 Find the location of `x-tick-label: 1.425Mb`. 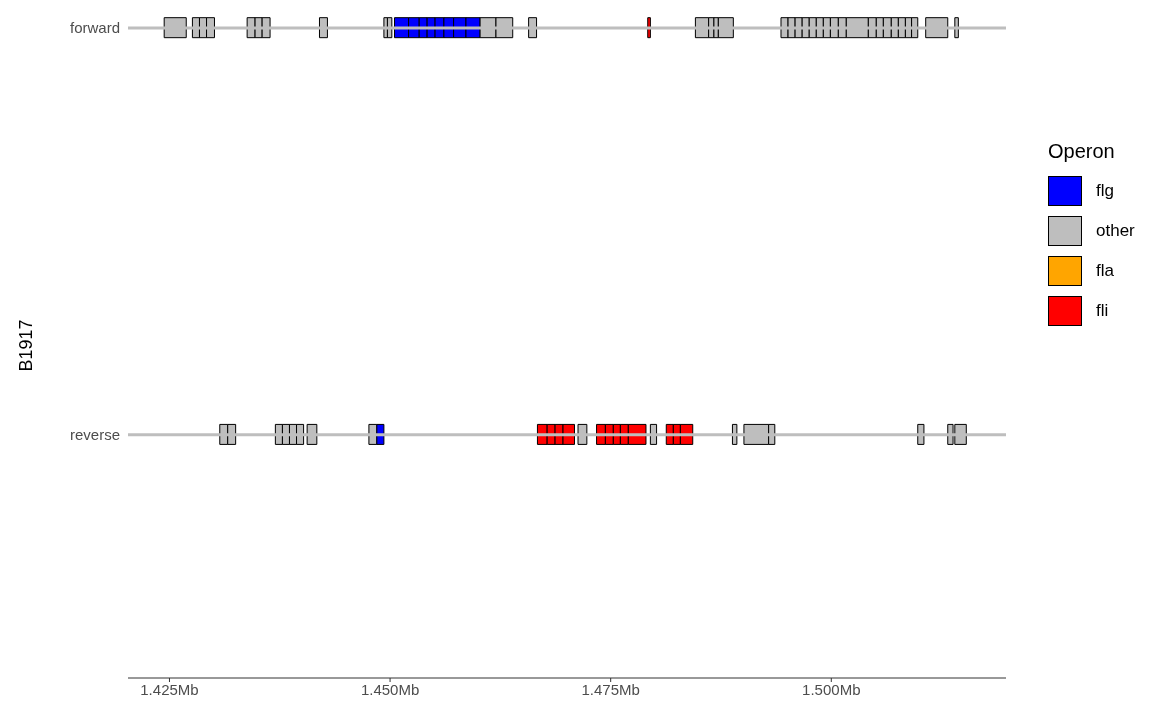

x-tick-label: 1.425Mb is located at coordinates (169, 689).